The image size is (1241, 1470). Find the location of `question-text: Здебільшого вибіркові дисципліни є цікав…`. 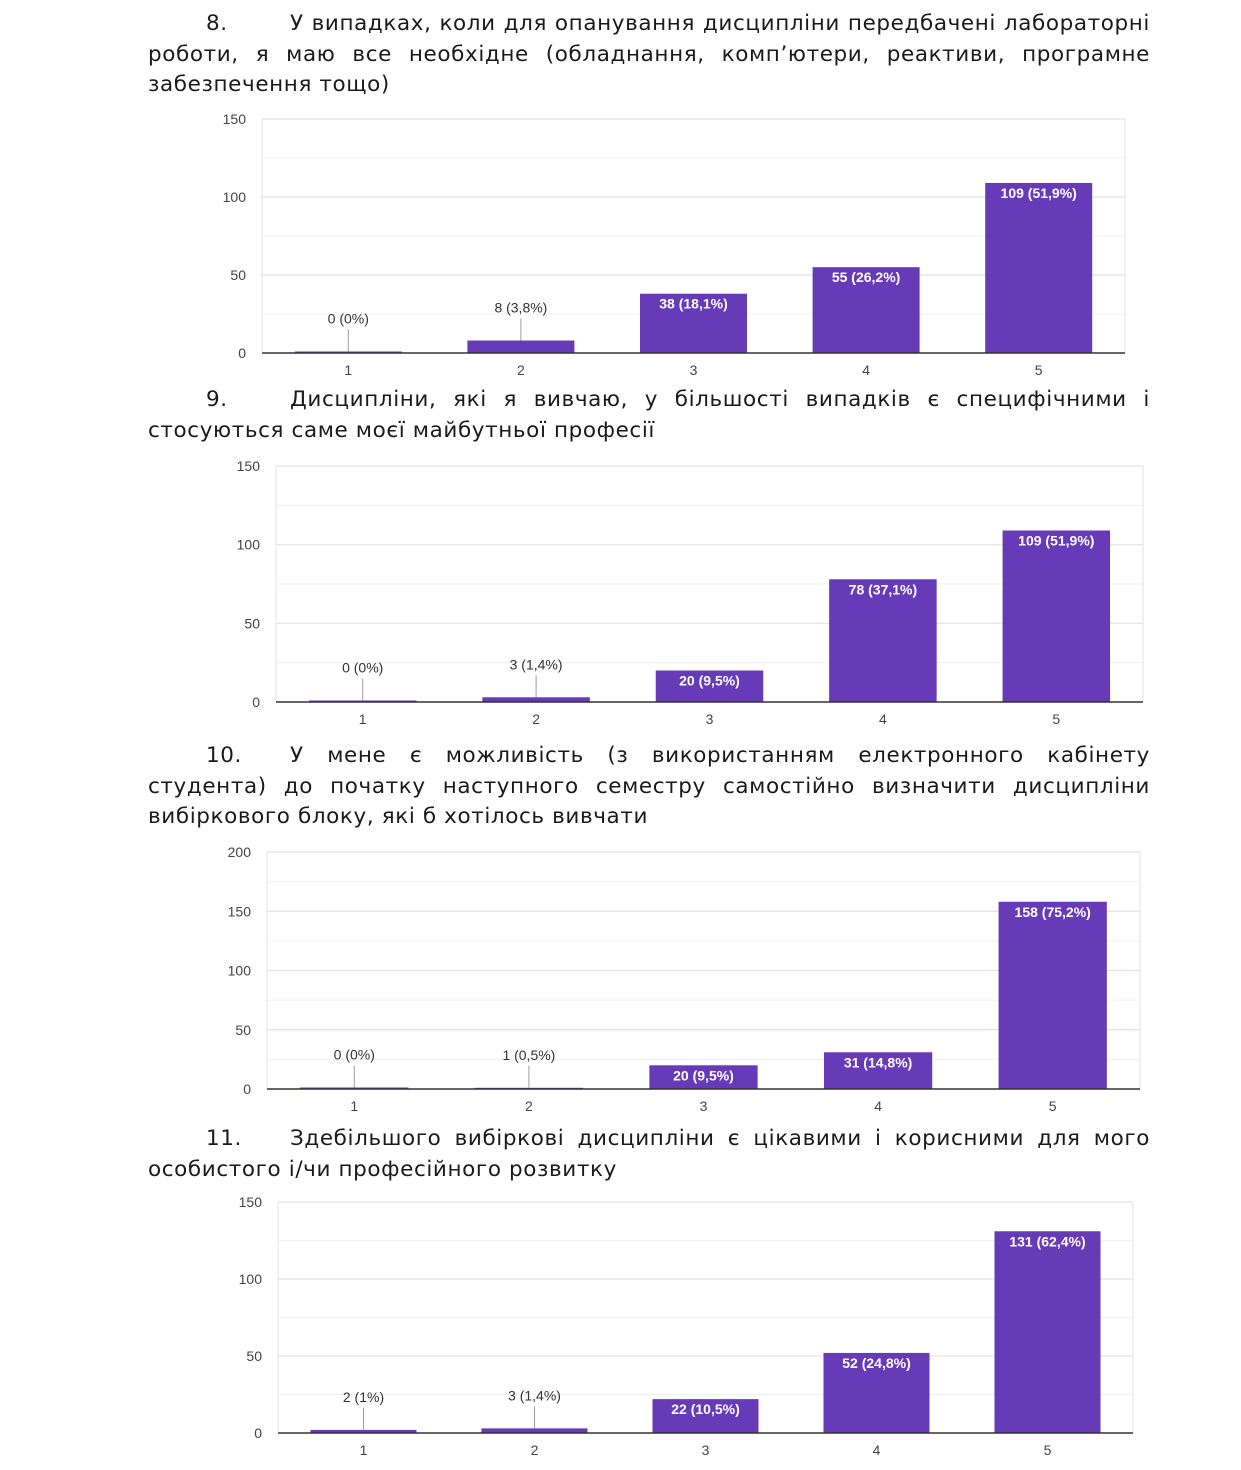

question-text: Здебільшого вибіркові дисципліни є цікав… is located at coordinates (649, 1154).